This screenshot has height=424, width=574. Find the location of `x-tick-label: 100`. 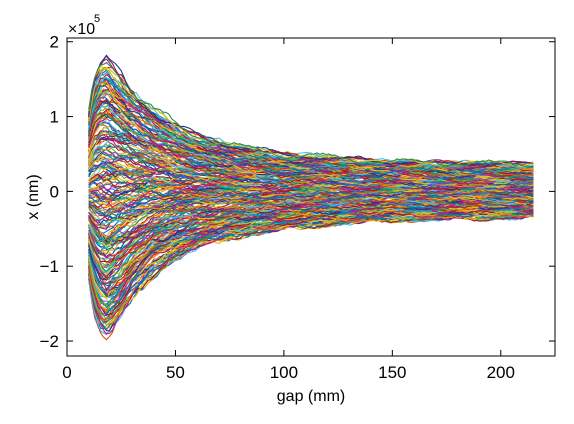

x-tick-label: 100 is located at coordinates (284, 372).